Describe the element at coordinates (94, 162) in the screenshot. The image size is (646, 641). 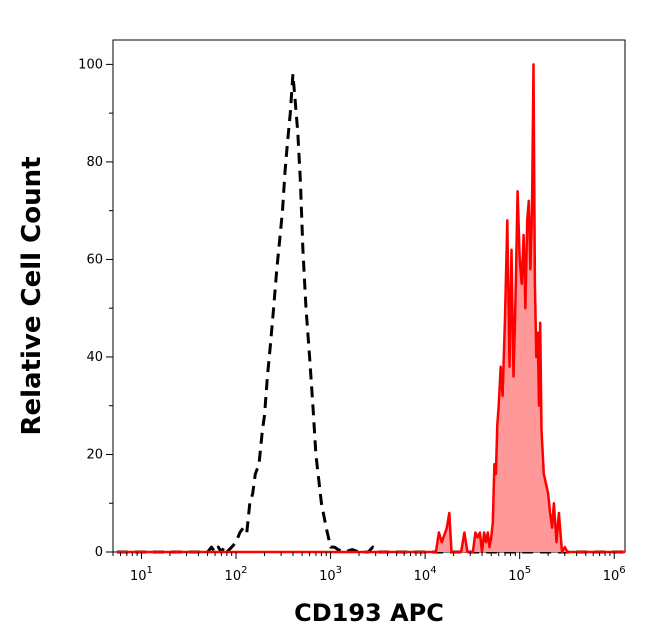
I see `y-tick-label: 80` at that location.